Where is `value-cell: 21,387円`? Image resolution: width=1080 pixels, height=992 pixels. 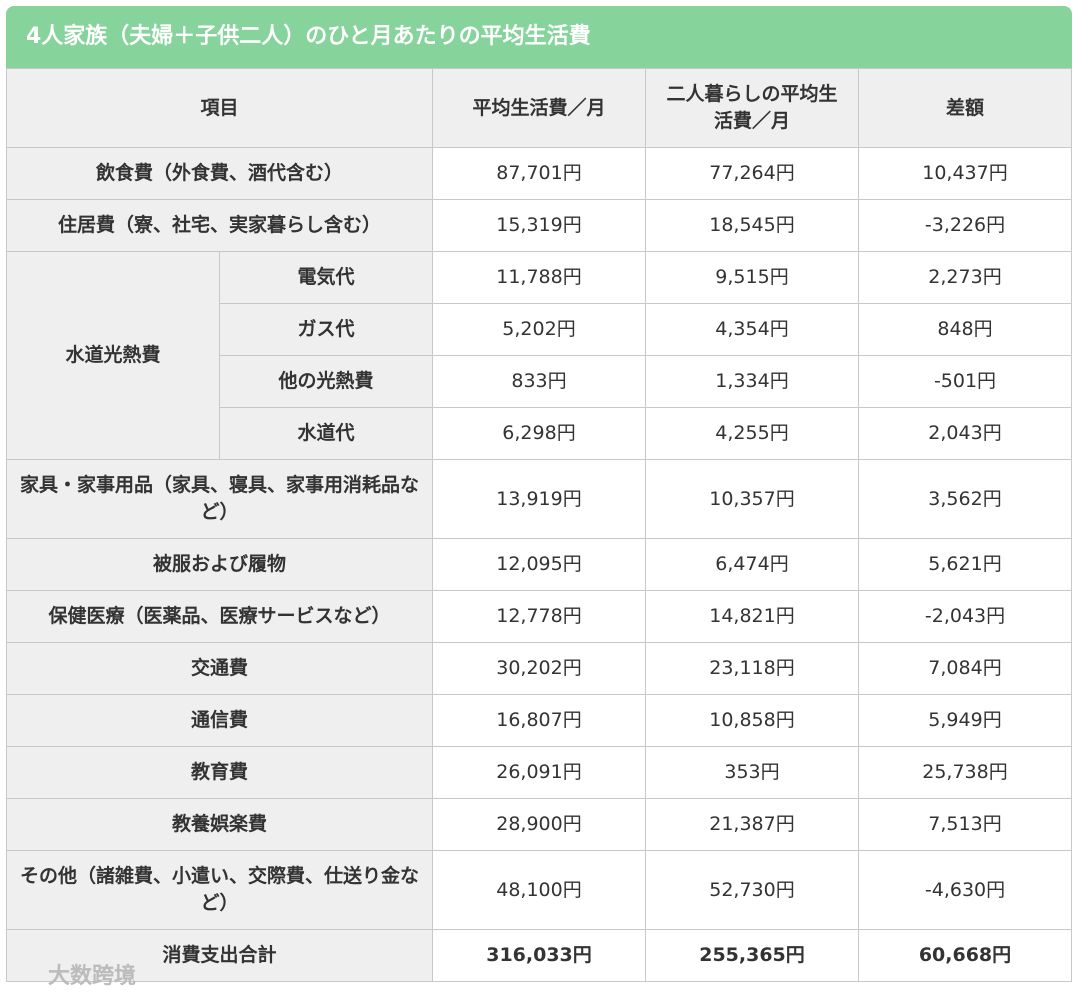 value-cell: 21,387円 is located at coordinates (752, 824).